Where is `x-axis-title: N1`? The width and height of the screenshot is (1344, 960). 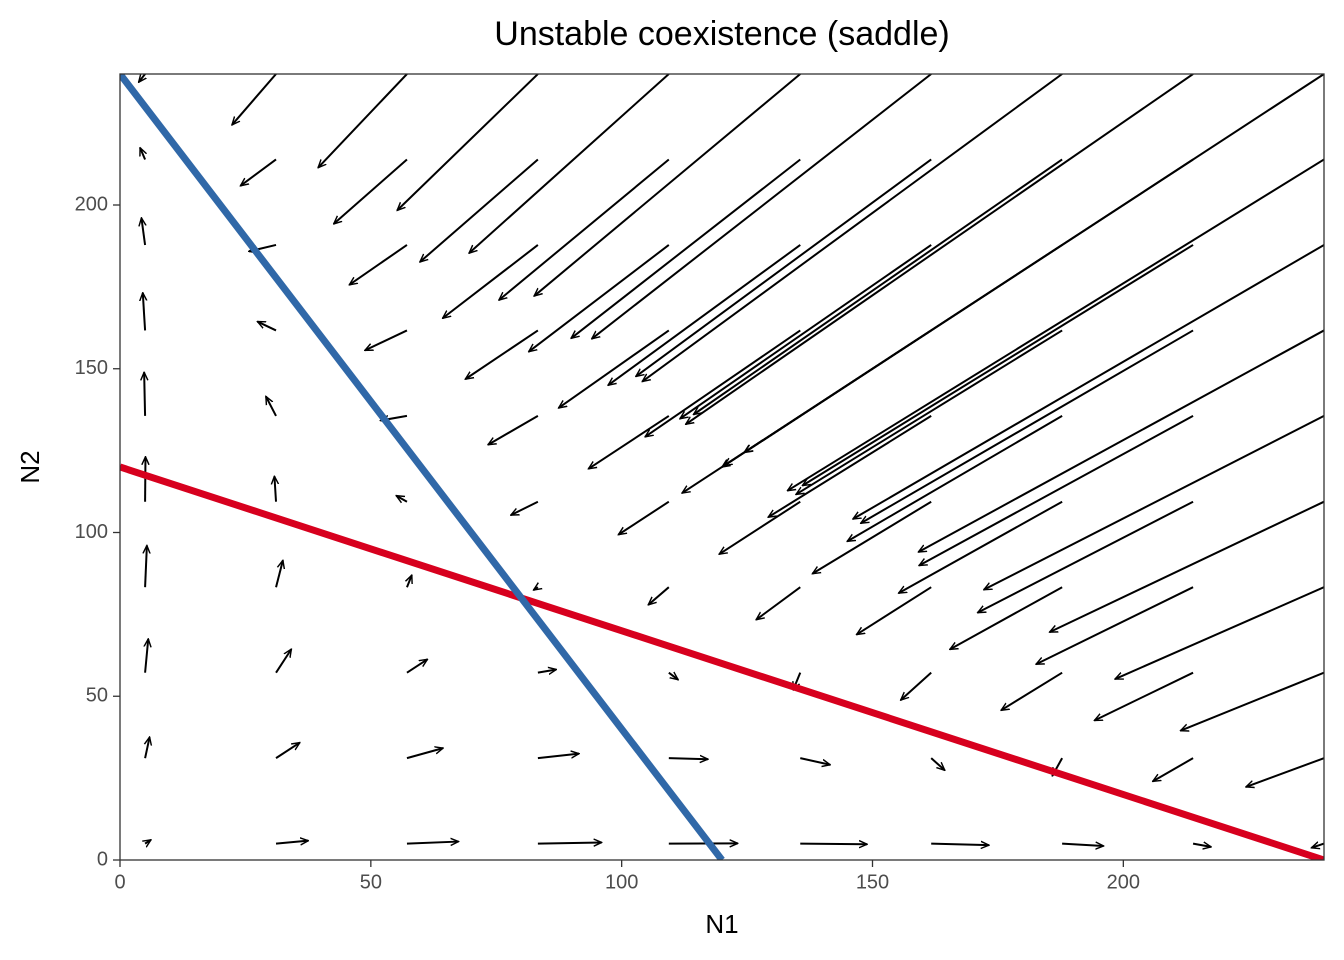
x-axis-title: N1 is located at coordinates (721, 924).